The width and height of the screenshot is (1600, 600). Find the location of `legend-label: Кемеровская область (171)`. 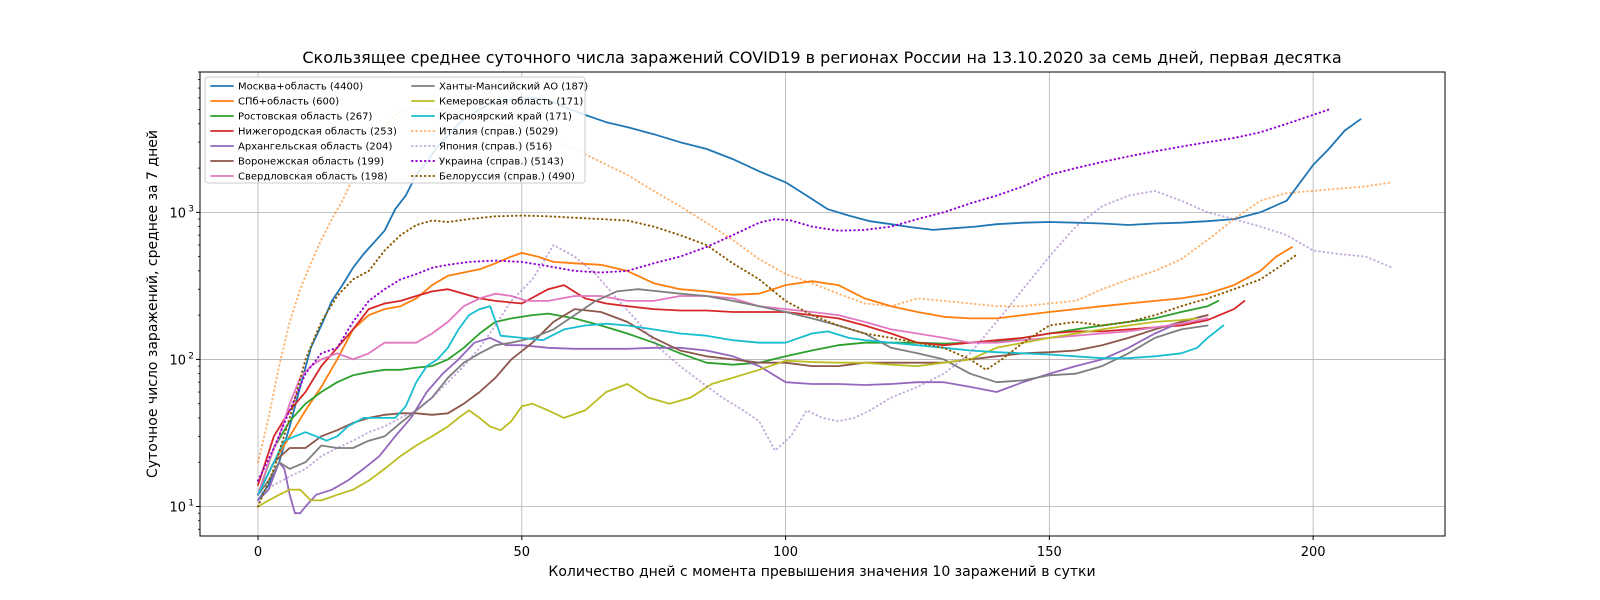

legend-label: Кемеровская область (171) is located at coordinates (511, 102).